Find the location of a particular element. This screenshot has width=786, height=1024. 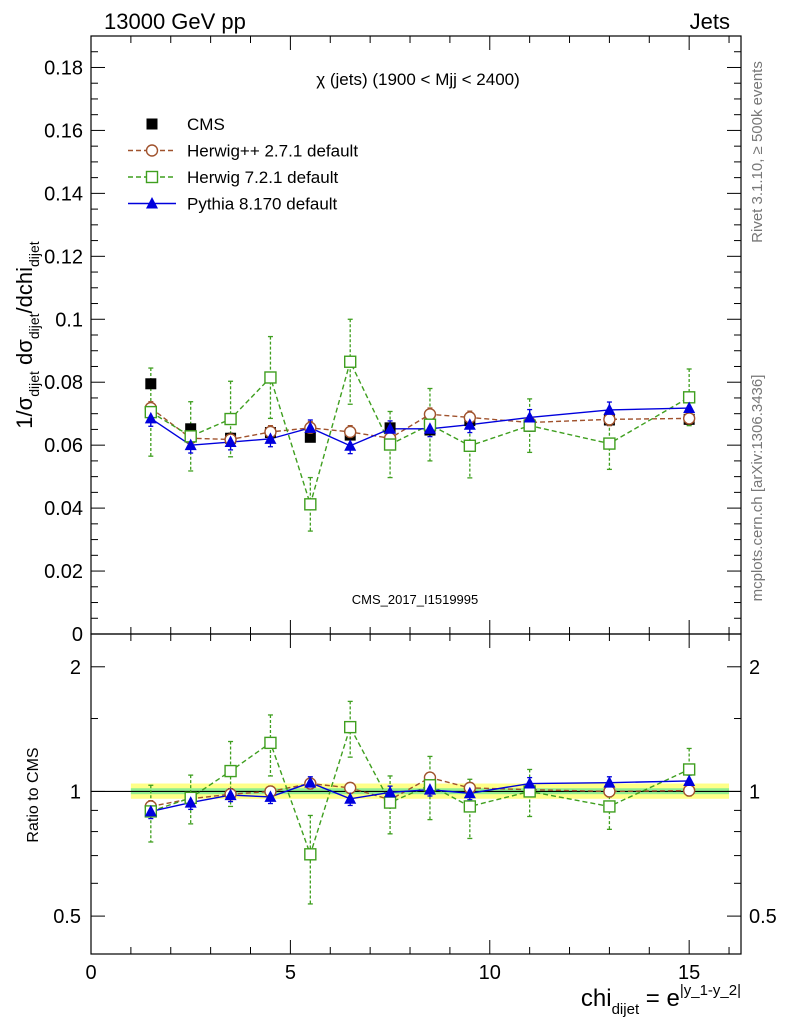

ratio-y-tick-label-right: 1 is located at coordinates (754, 792).